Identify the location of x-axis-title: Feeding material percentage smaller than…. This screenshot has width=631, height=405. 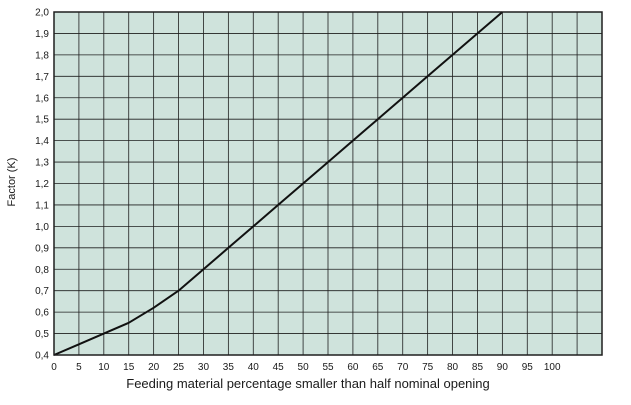
(308, 383).